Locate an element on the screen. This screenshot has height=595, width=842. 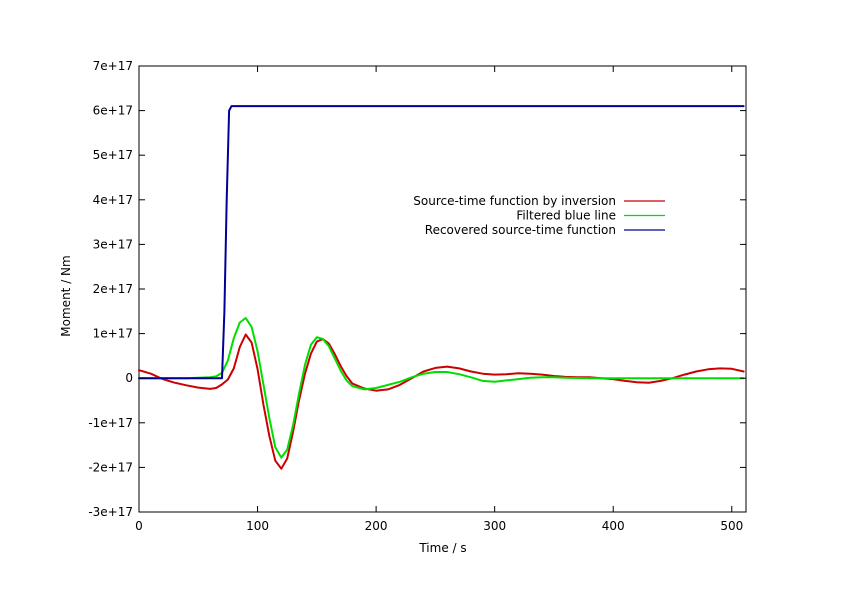
x-axis-label: Time / s is located at coordinates (442, 548).